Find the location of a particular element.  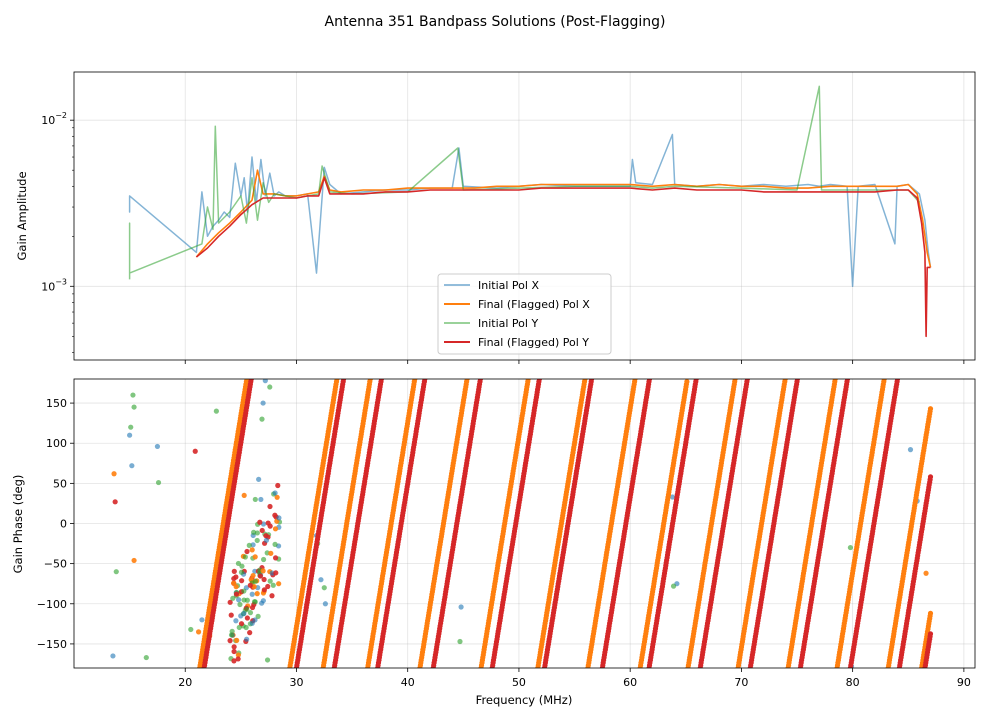

phase-xtick-label: 50 is located at coordinates (519, 682).